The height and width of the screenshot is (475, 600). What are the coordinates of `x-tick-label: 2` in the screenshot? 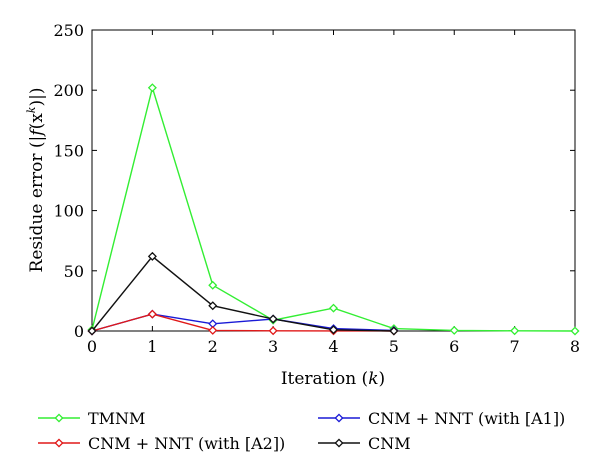 It's located at (213, 346).